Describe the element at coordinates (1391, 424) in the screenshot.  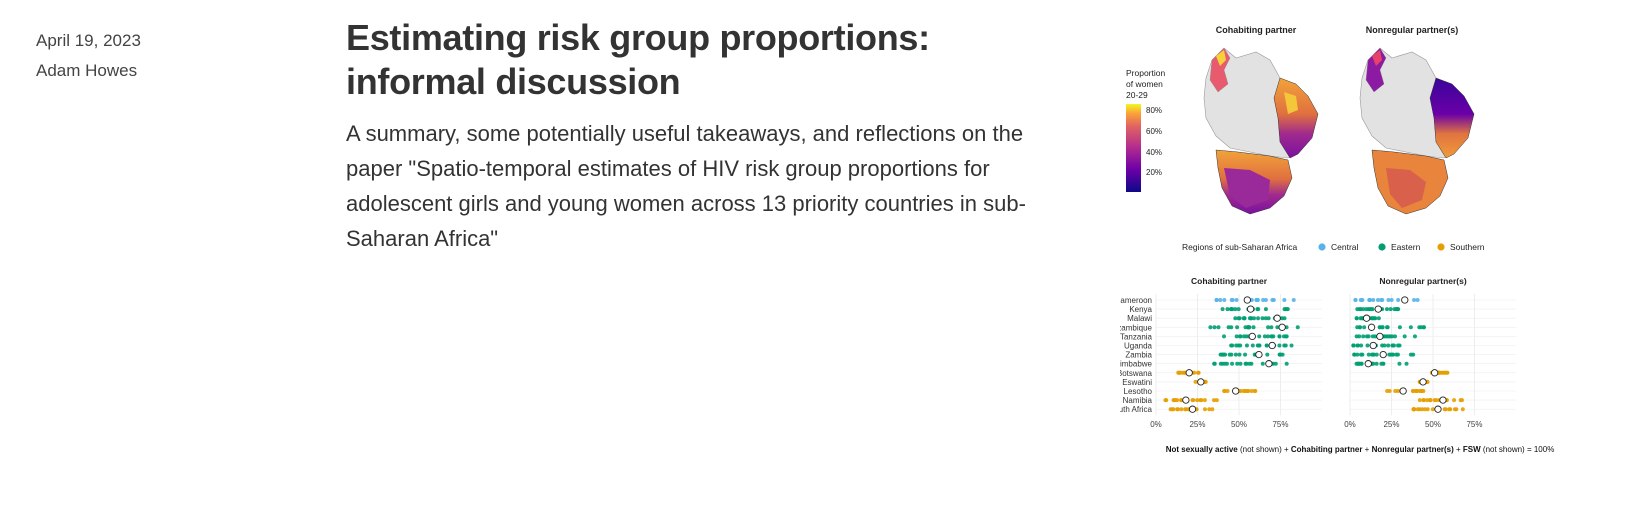
I see `dotplot-x-tick-label: 25%` at that location.